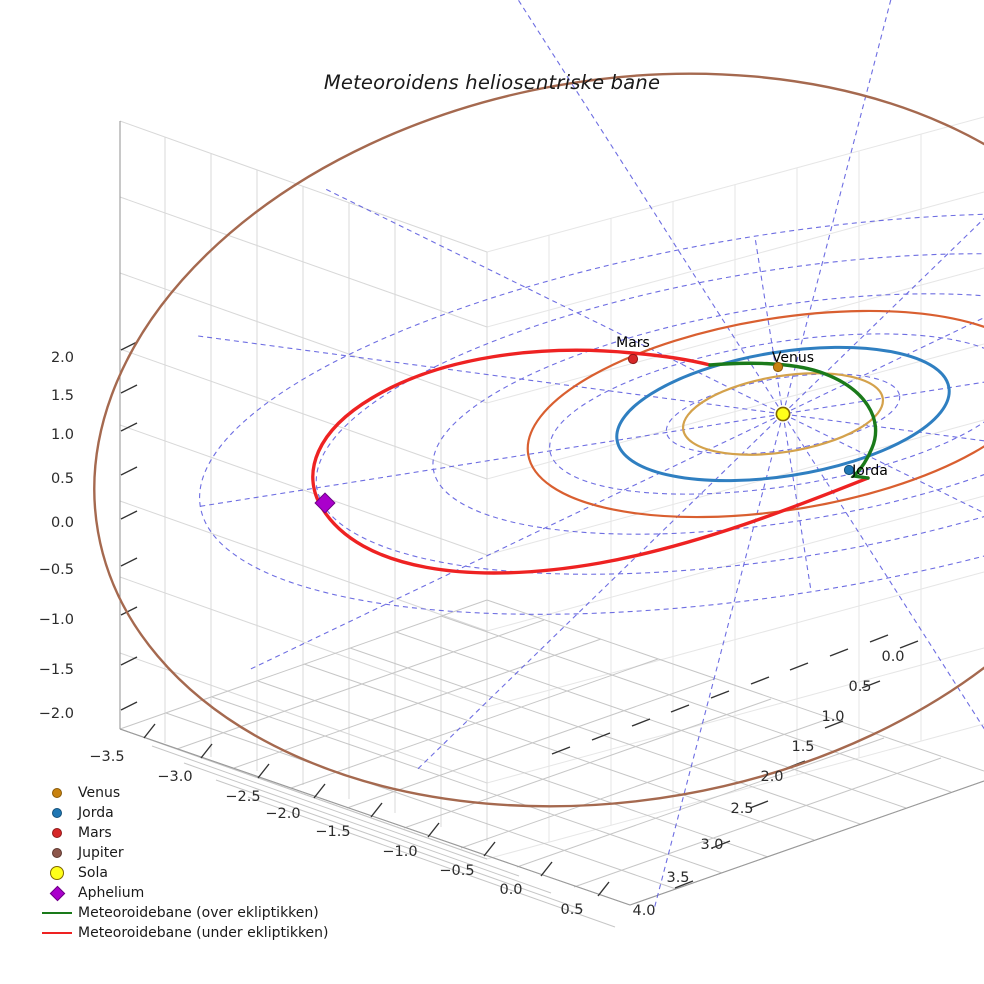 The image size is (984, 984). What do you see at coordinates (62, 479) in the screenshot?
I see `z-axis-tick: 0.5` at bounding box center [62, 479].